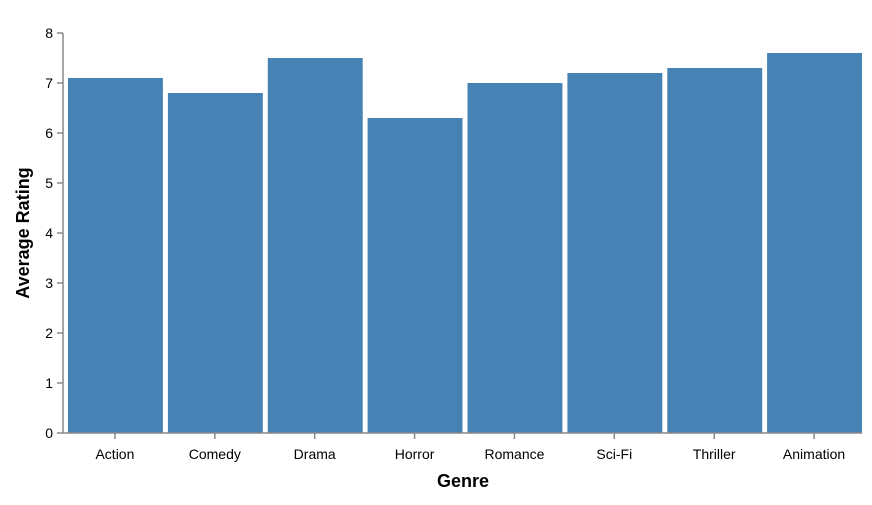 The image size is (872, 505). What do you see at coordinates (23, 232) in the screenshot?
I see `y-axis-title: Average Rating` at bounding box center [23, 232].